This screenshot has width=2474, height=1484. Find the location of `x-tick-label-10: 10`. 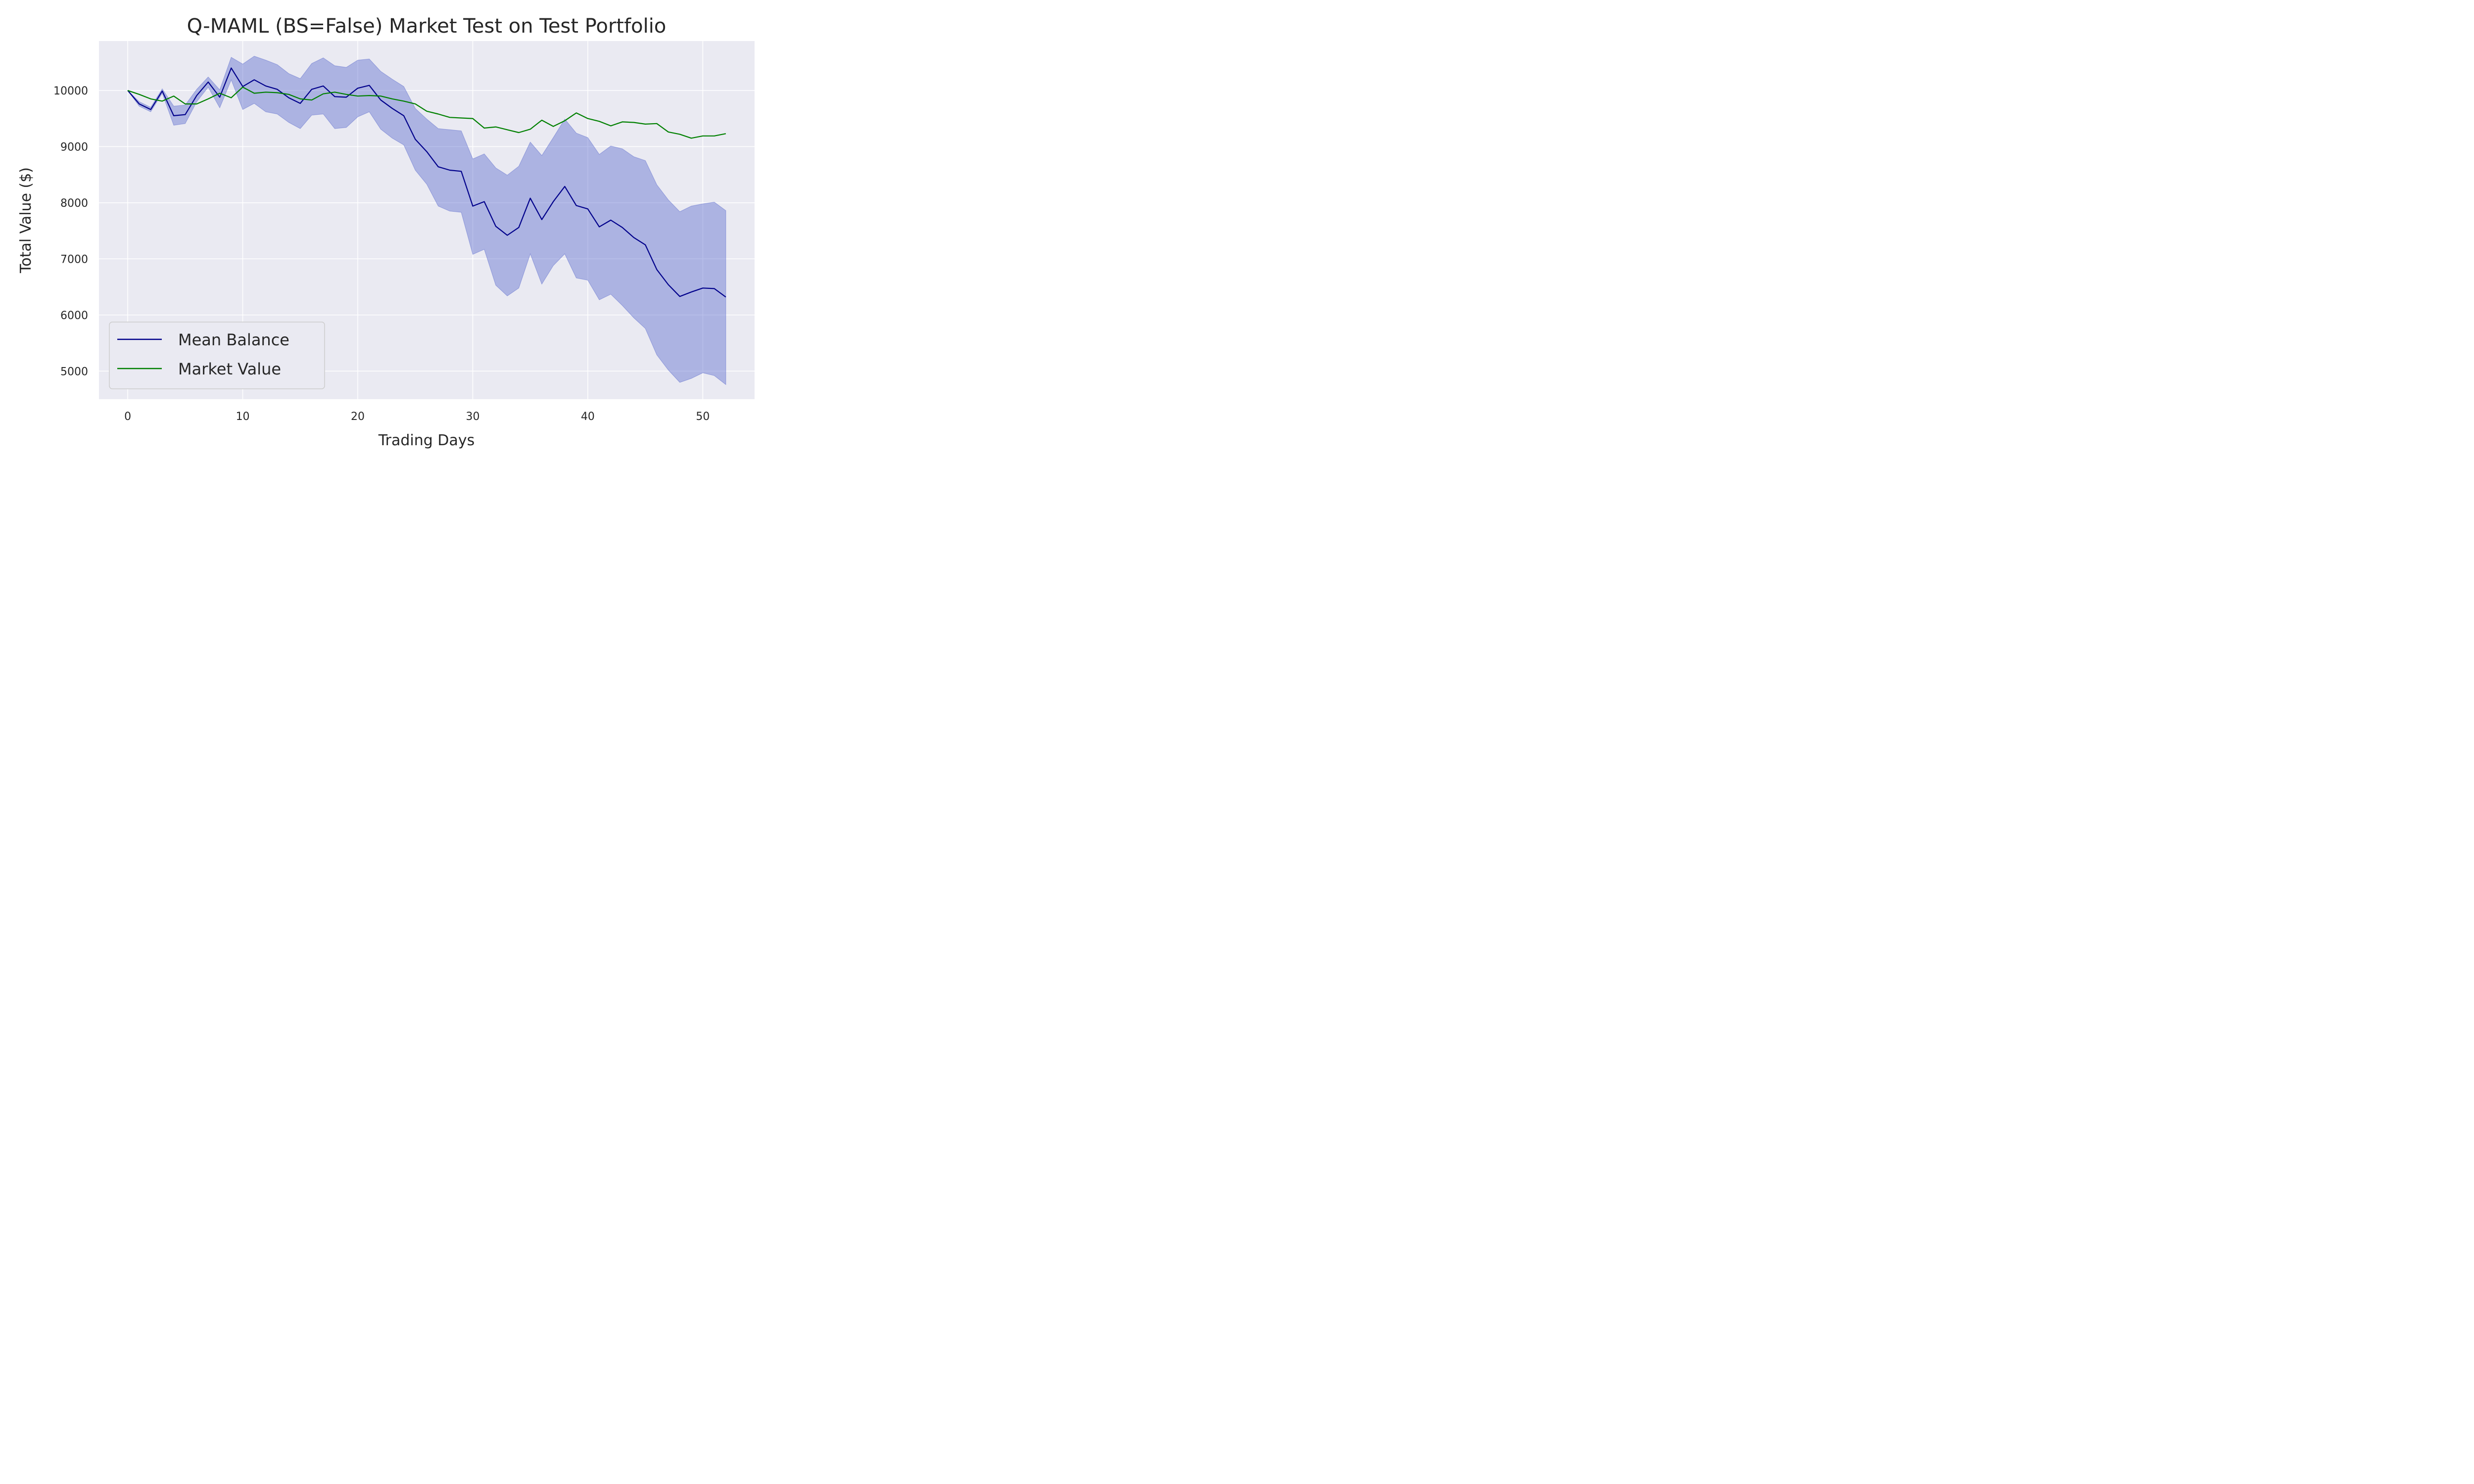

x-tick-label-10: 10 is located at coordinates (243, 417).